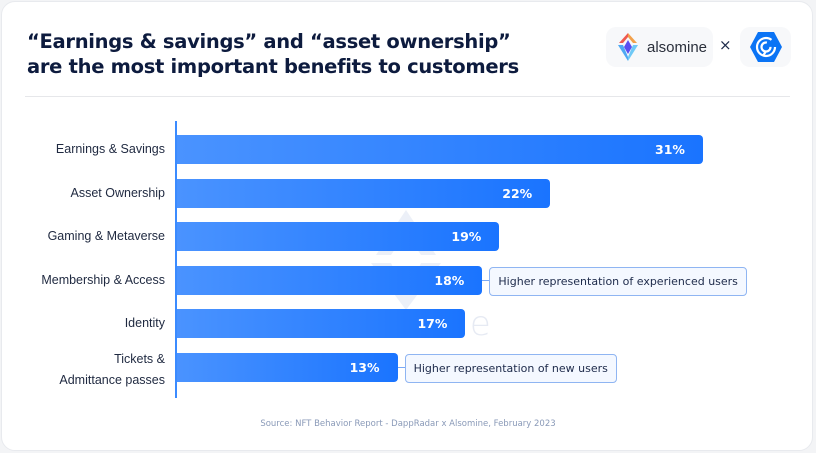  What do you see at coordinates (677, 47) in the screenshot?
I see `alsomine-brand-name: alsomine` at bounding box center [677, 47].